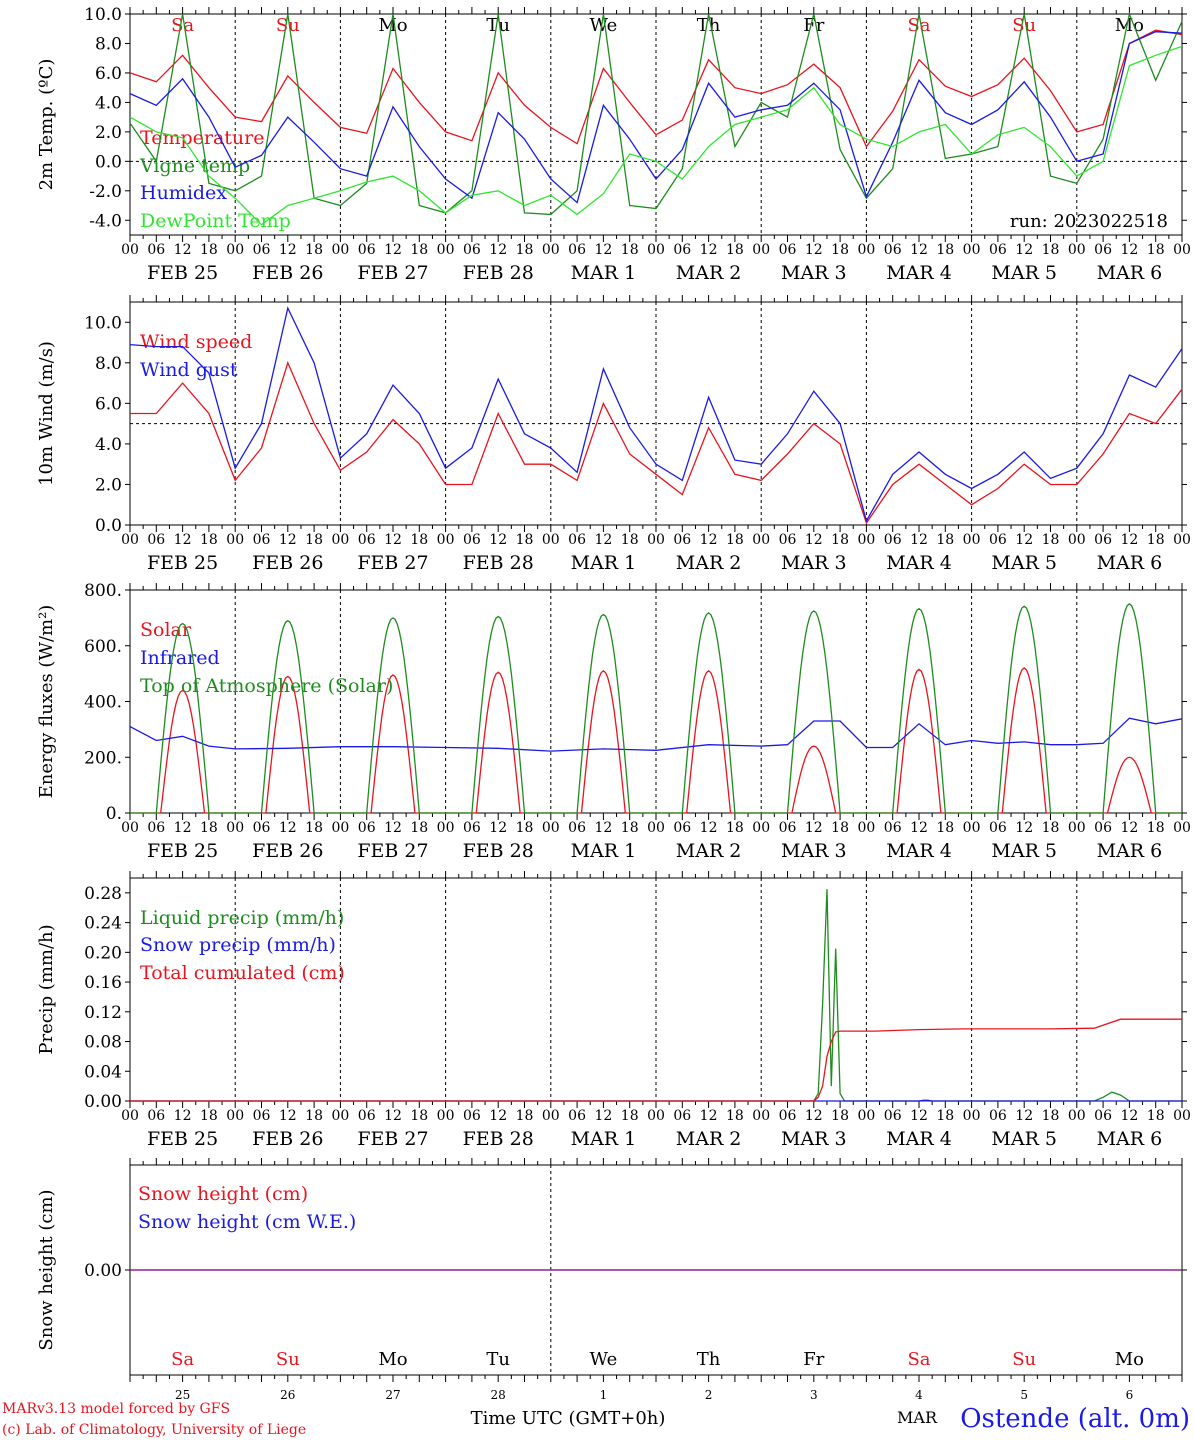  I want to click on series-line-lightgreen, so click(656, 135).